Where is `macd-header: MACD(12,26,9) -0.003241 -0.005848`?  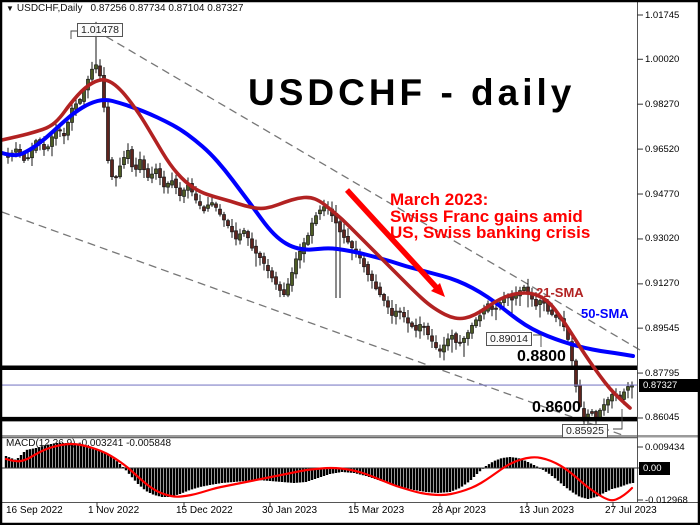 macd-header: MACD(12,26,9) -0.003241 -0.005848 is located at coordinates (89, 443).